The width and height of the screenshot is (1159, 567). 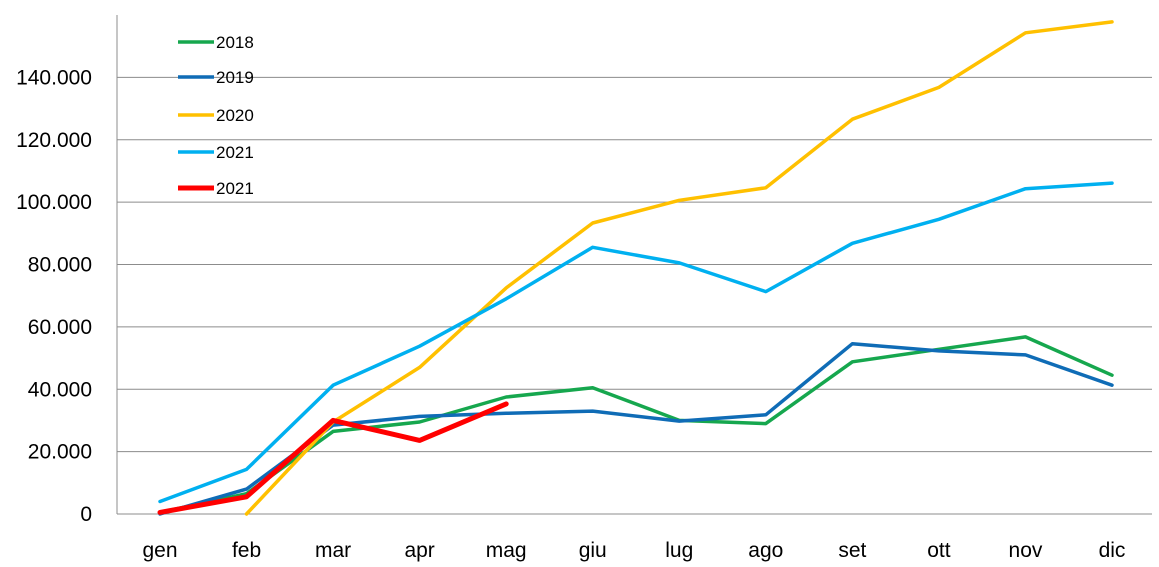 What do you see at coordinates (54, 140) in the screenshot?
I see `y-tick-label: 120.000` at bounding box center [54, 140].